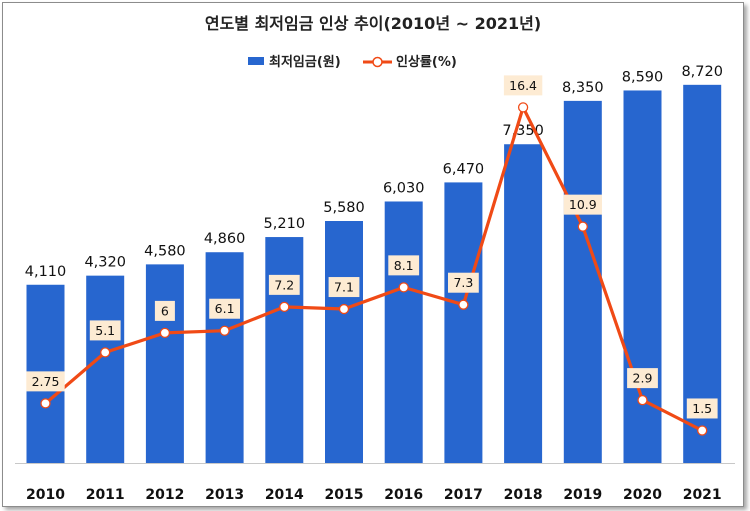 Image resolution: width=750 pixels, height=511 pixels. I want to click on rate-value-label: 6, so click(165, 310).